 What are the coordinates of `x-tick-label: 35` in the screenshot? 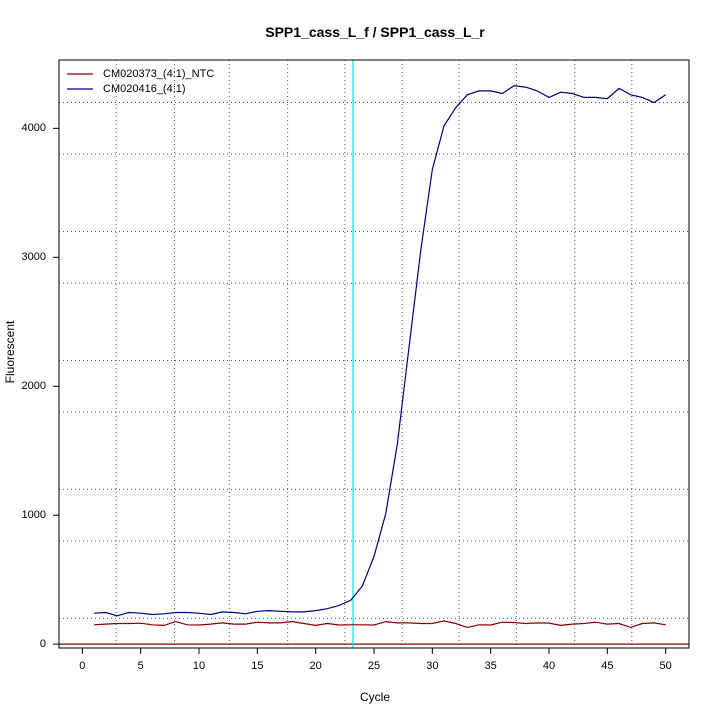 It's located at (491, 666).